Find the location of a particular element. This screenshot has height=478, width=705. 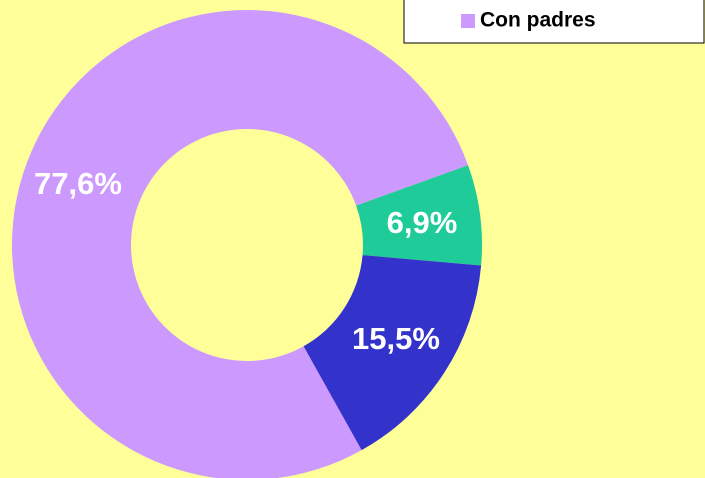

legend-label: Con padres is located at coordinates (538, 20).